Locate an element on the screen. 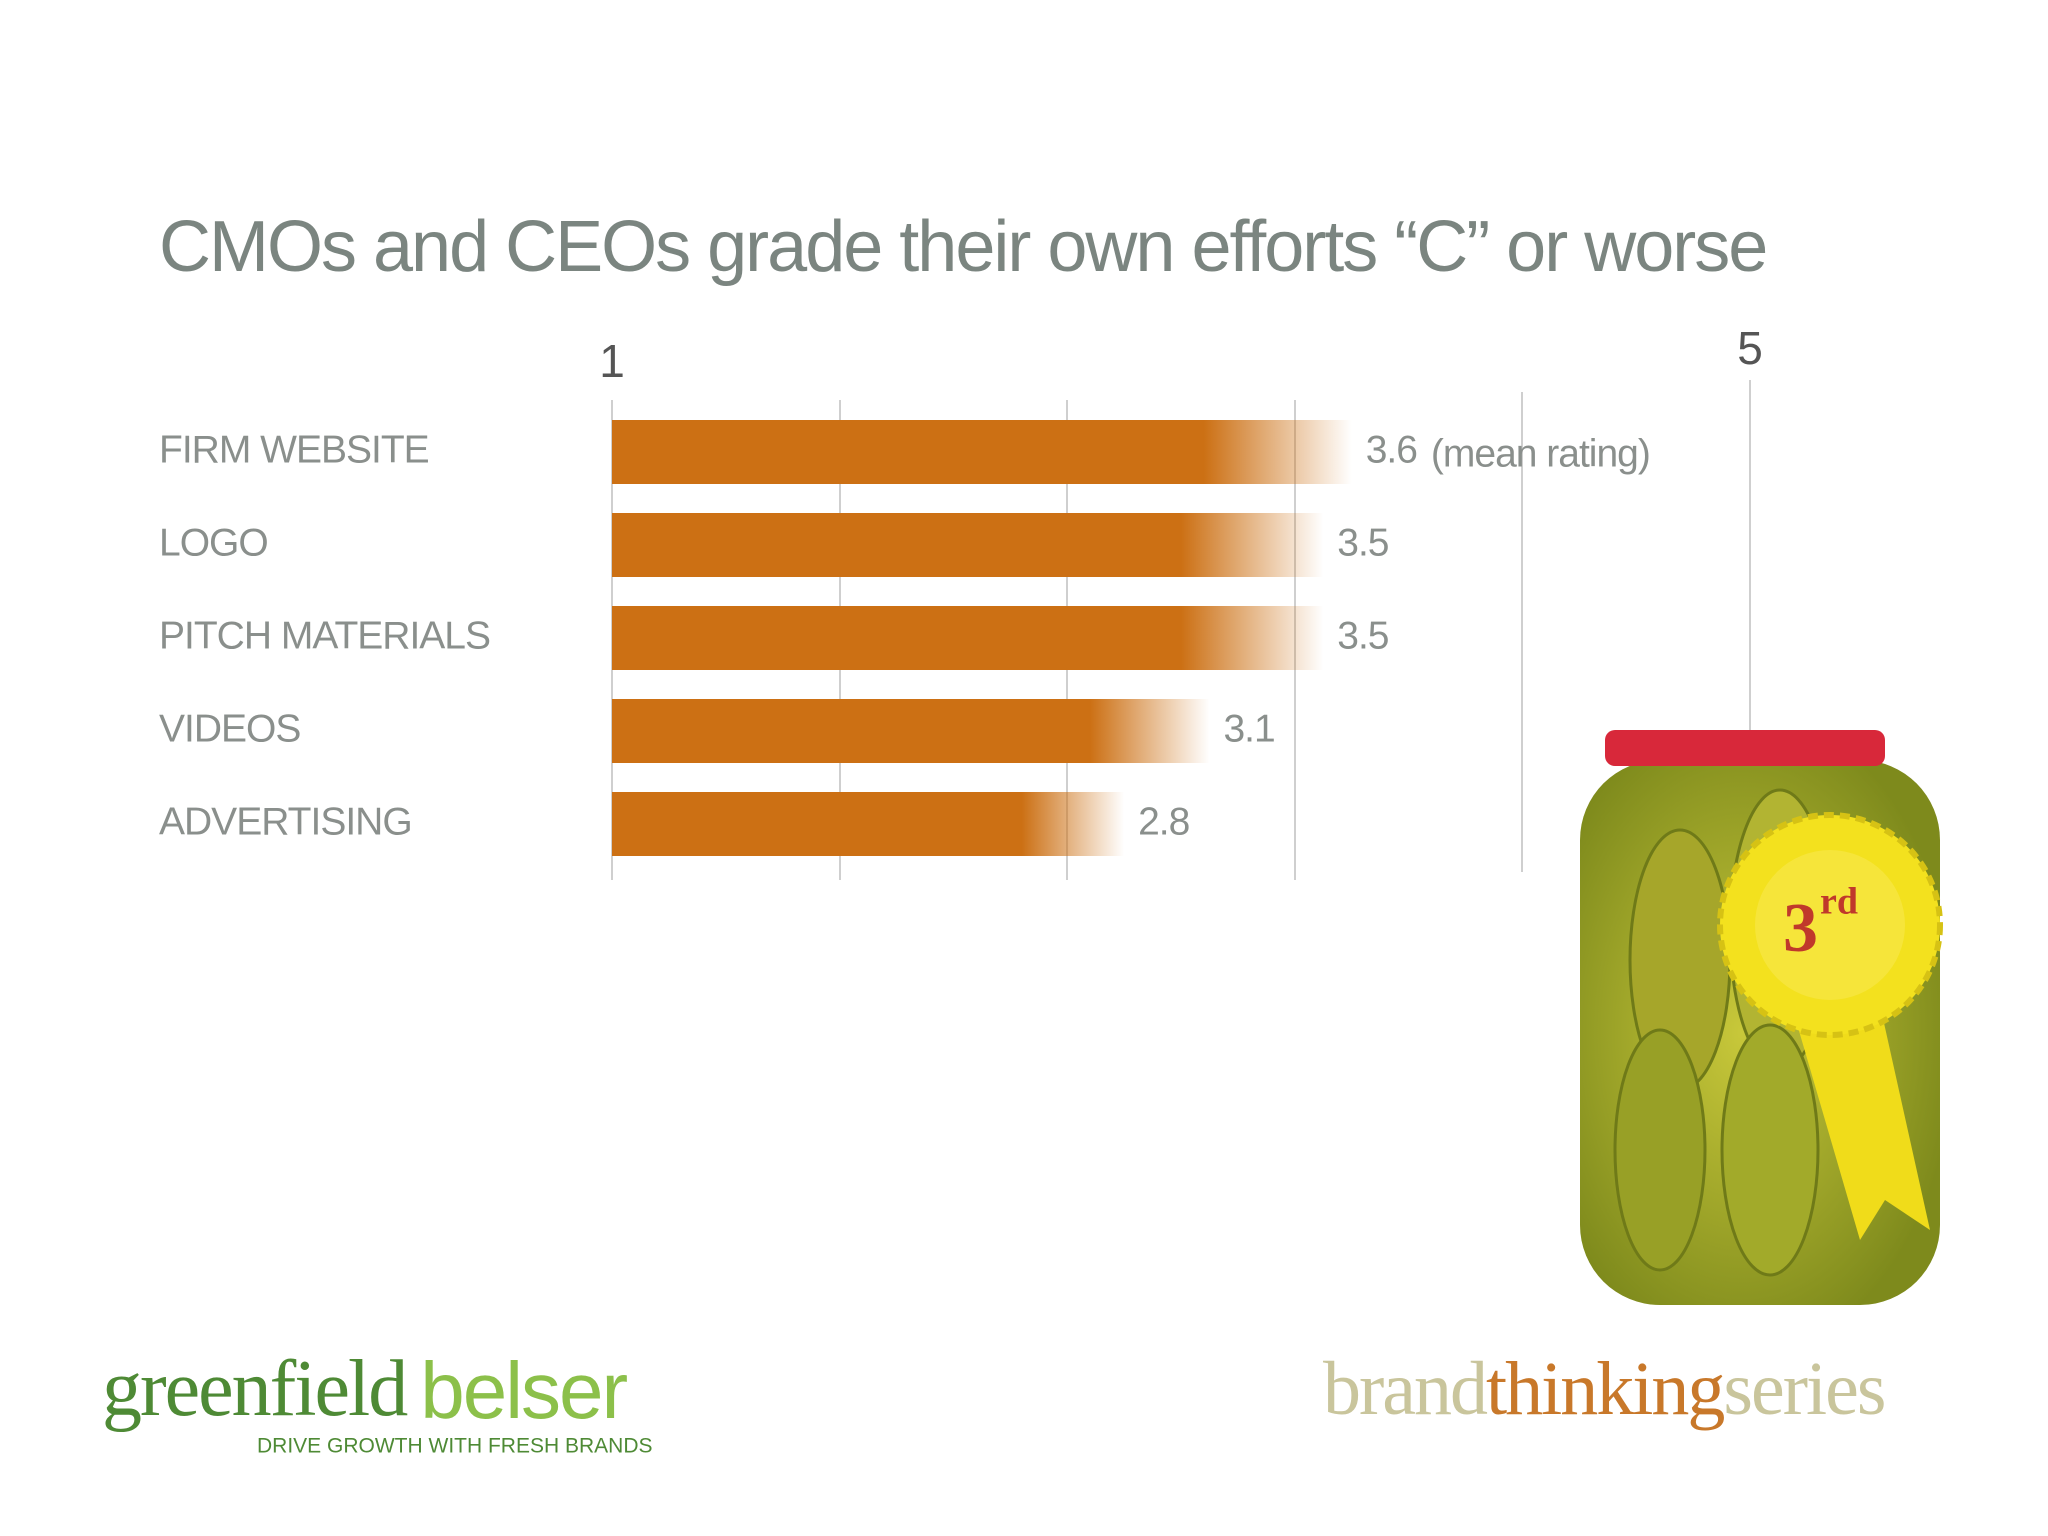 Image resolution: width=2048 pixels, height=1536 pixels. badge-suffix: rd is located at coordinates (1839, 902).